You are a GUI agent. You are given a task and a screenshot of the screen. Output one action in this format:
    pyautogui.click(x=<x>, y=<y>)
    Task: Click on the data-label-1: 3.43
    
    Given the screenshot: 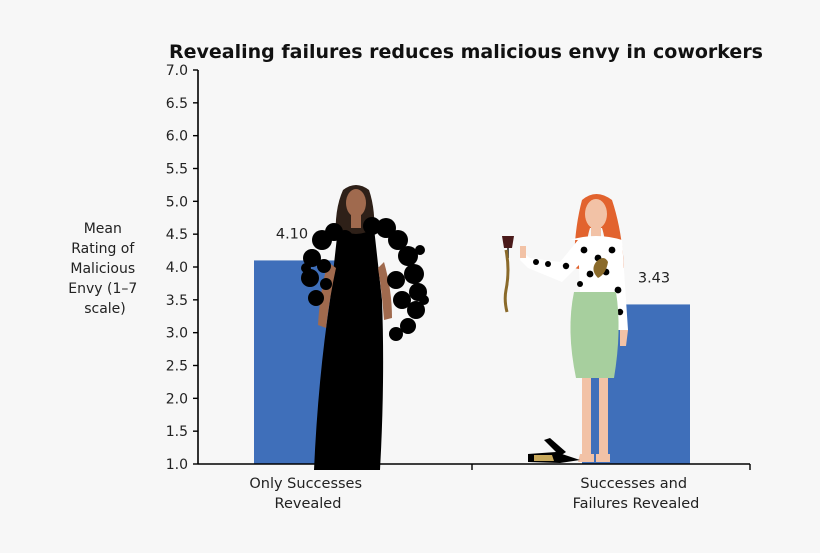 What is the action you would take?
    pyautogui.click(x=654, y=278)
    